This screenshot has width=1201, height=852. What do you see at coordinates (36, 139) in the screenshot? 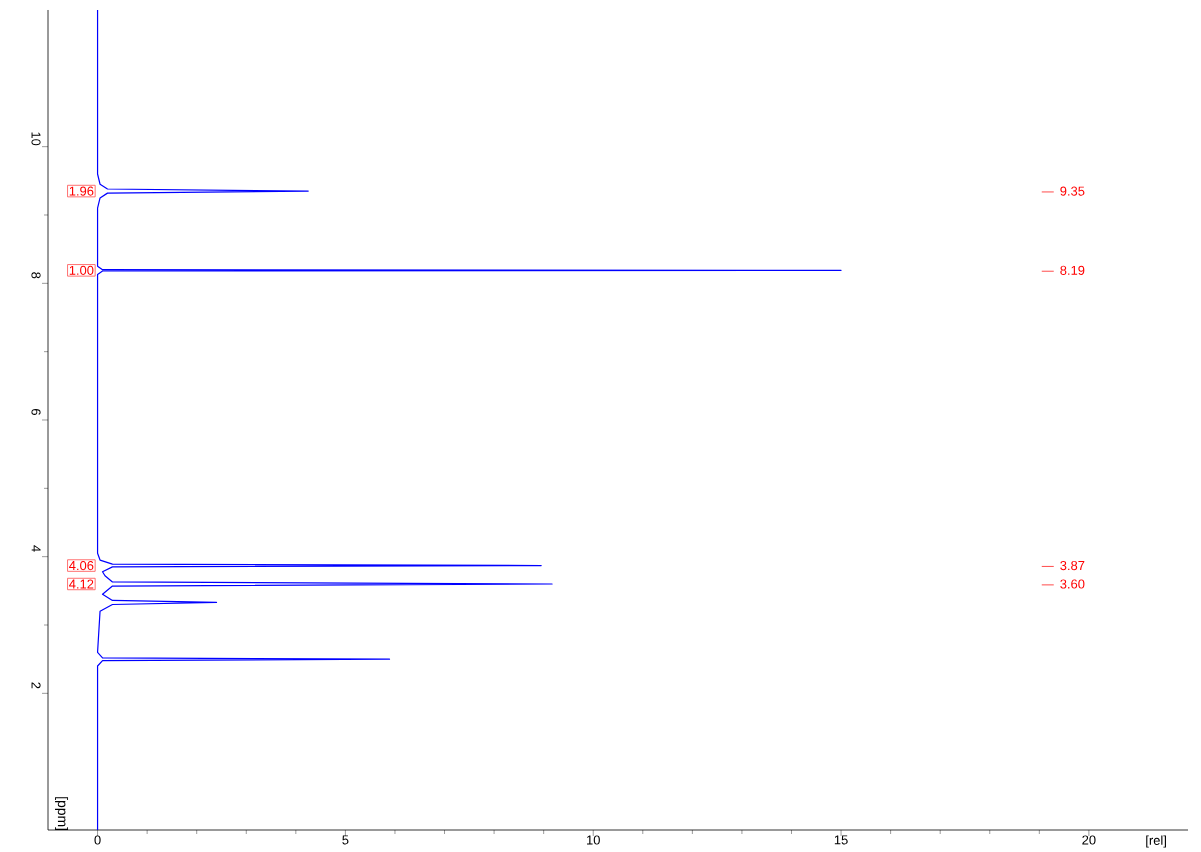
I see `y-tick-label: 10` at bounding box center [36, 139].